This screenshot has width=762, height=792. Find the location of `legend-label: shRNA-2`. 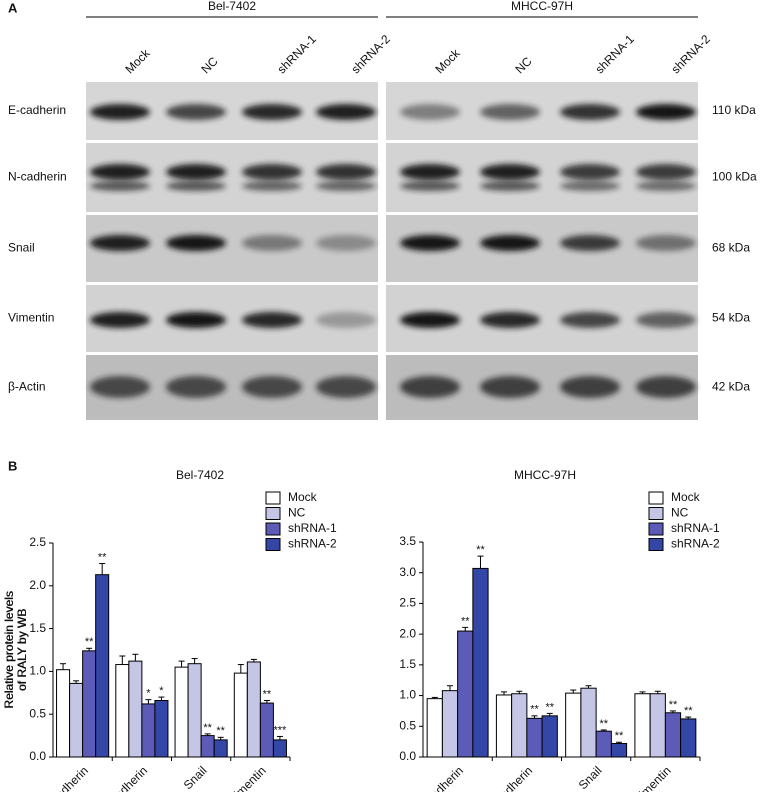

legend-label: shRNA-2 is located at coordinates (695, 544).